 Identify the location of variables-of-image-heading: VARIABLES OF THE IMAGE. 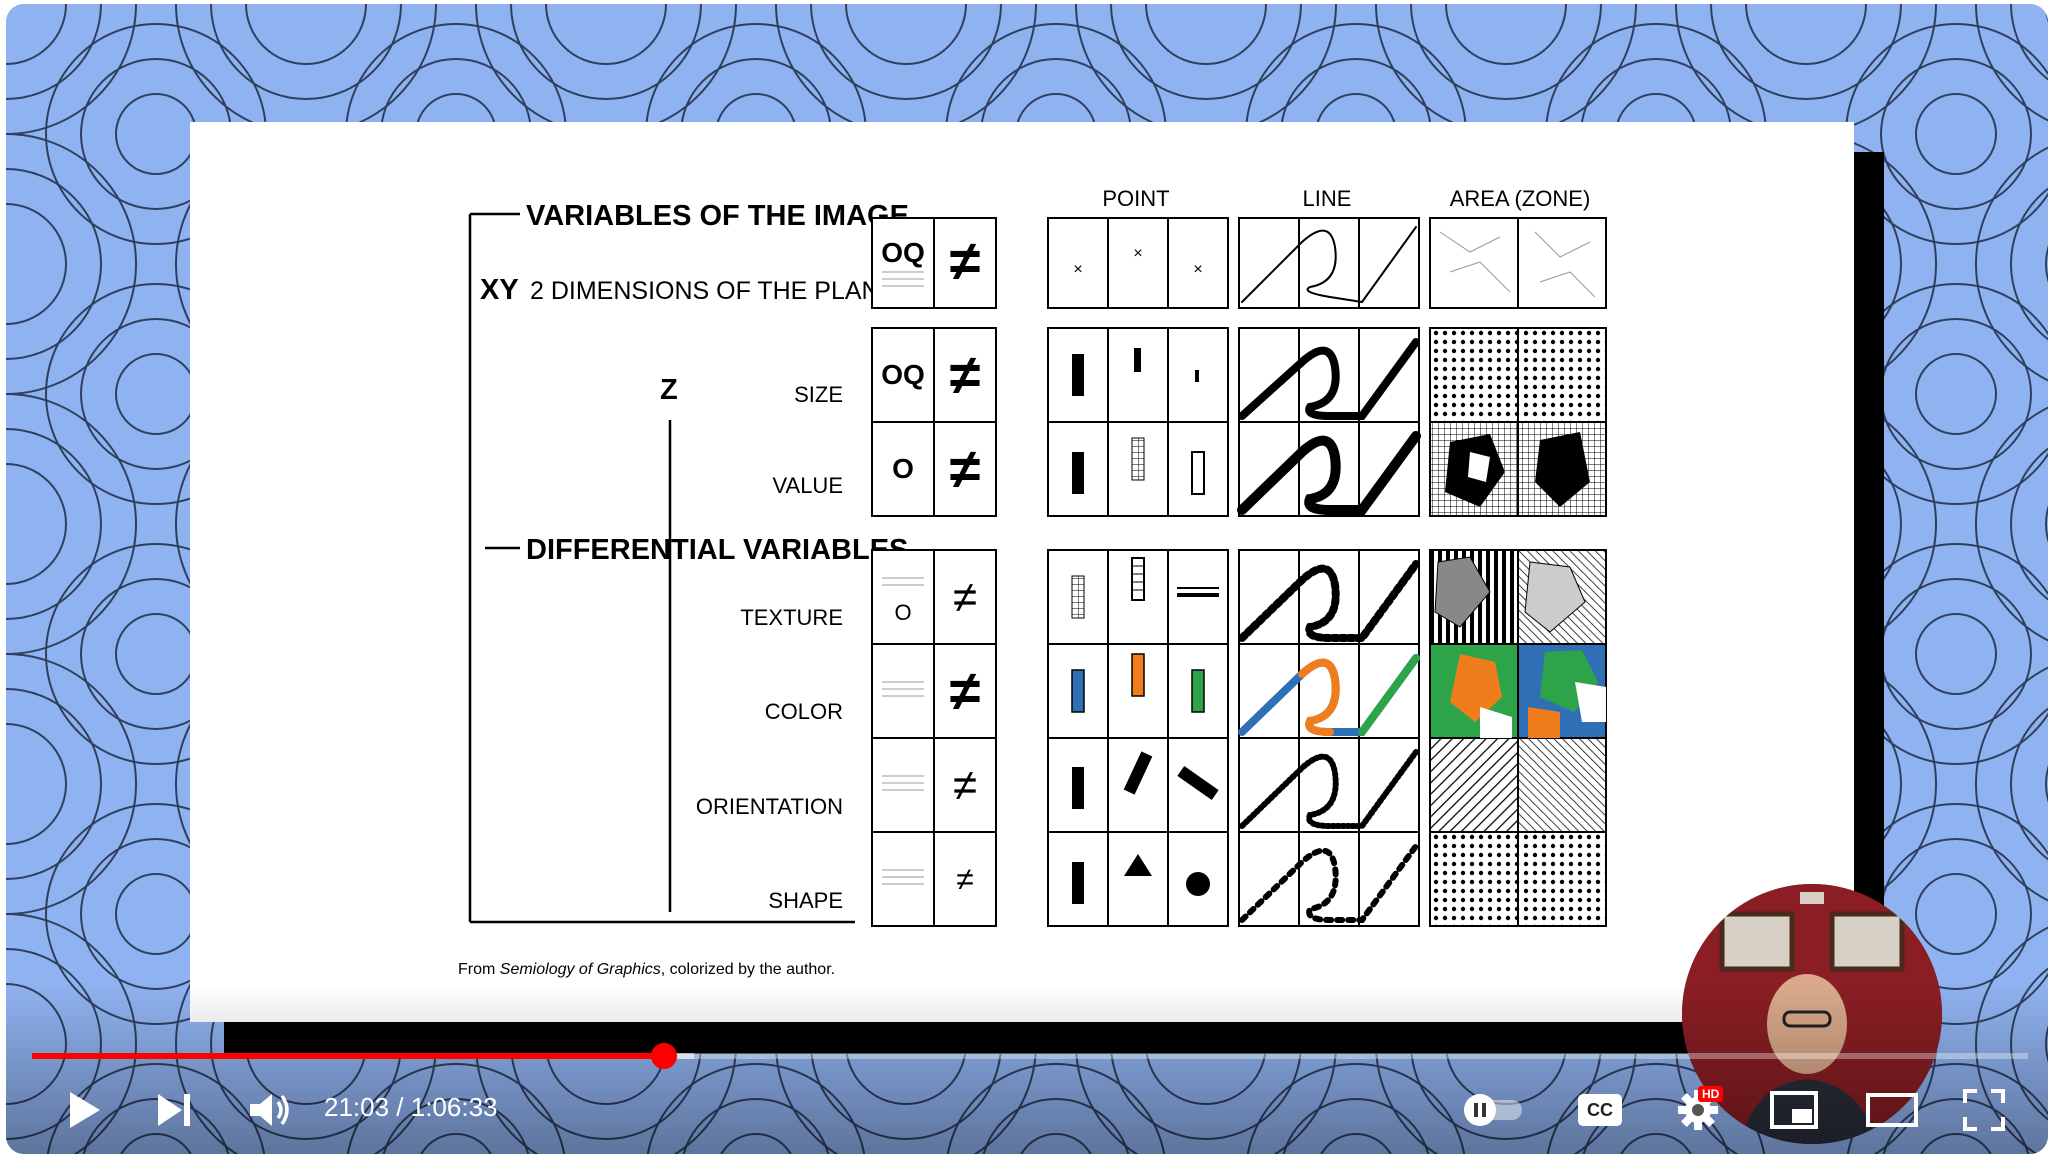
(717, 216).